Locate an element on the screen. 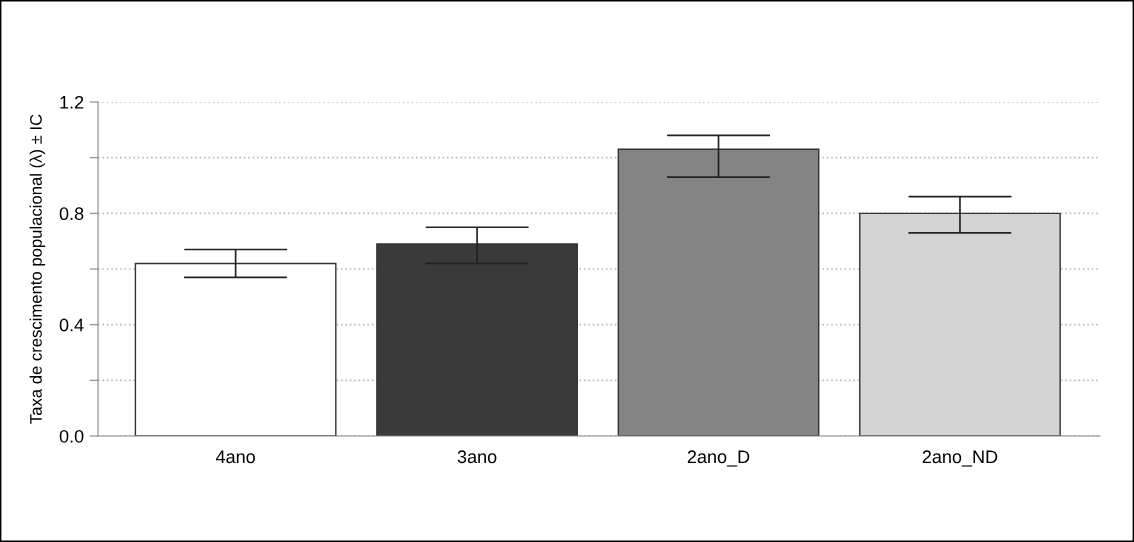 The image size is (1134, 542). y-tick-label: 1.2 is located at coordinates (72, 102).